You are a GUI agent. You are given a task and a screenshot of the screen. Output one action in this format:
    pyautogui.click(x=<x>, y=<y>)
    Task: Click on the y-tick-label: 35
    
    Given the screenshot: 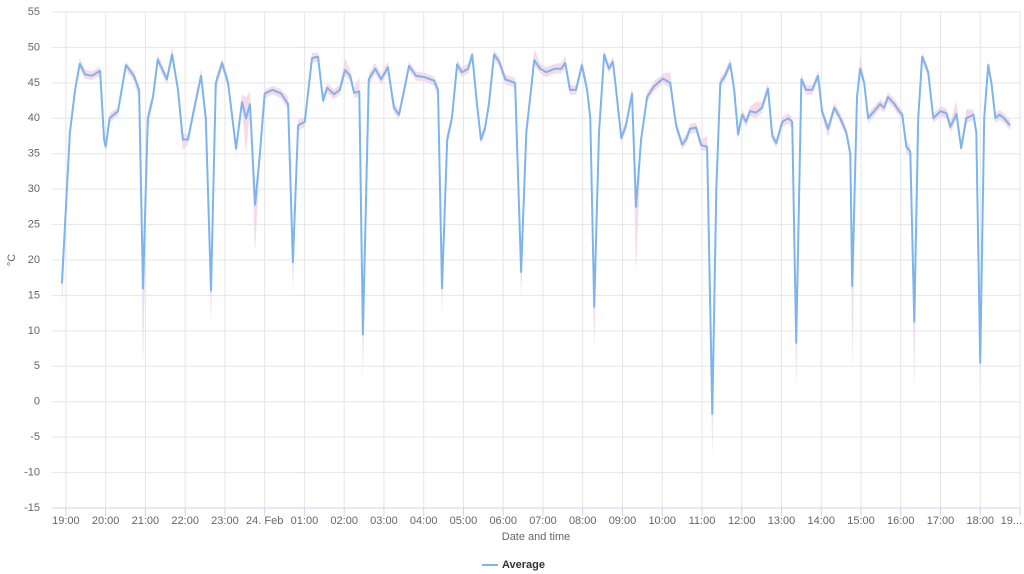 What is the action you would take?
    pyautogui.click(x=34, y=154)
    